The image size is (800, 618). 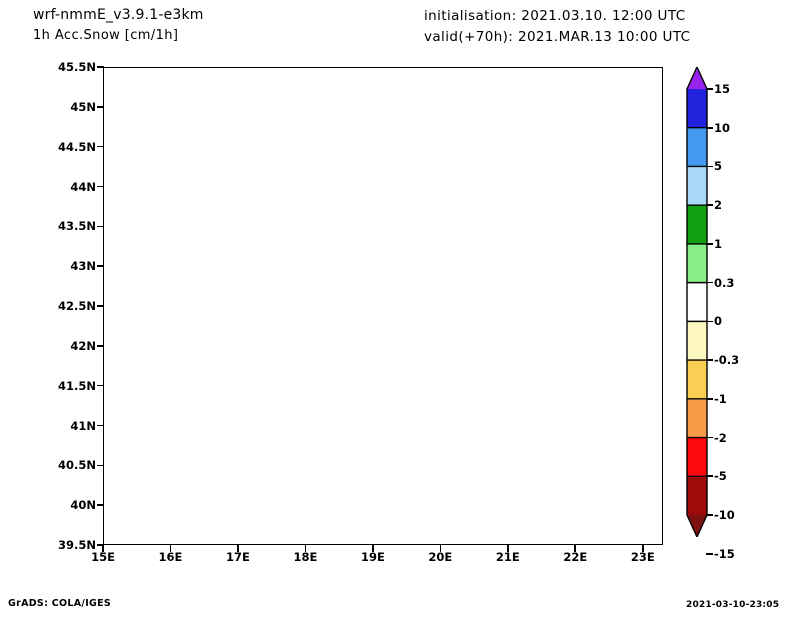 What do you see at coordinates (77, 146) in the screenshot?
I see `latitude-tick-label: 44.5N` at bounding box center [77, 146].